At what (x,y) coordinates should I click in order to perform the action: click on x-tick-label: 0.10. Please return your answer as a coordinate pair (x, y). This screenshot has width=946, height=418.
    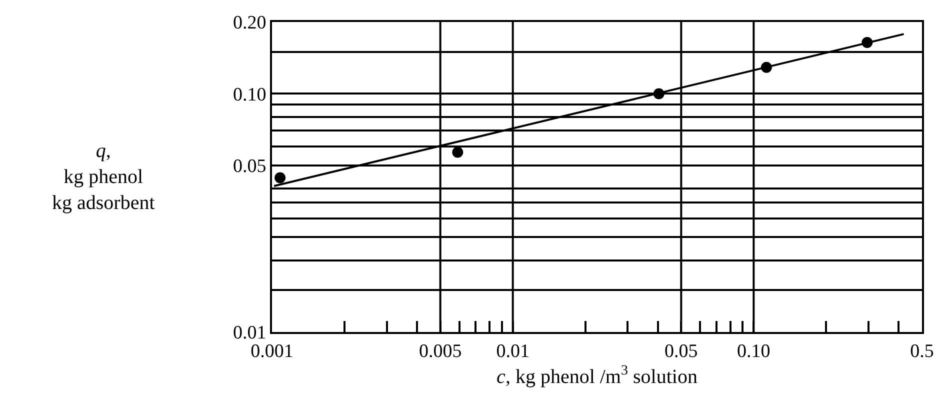
    Looking at the image, I should click on (753, 351).